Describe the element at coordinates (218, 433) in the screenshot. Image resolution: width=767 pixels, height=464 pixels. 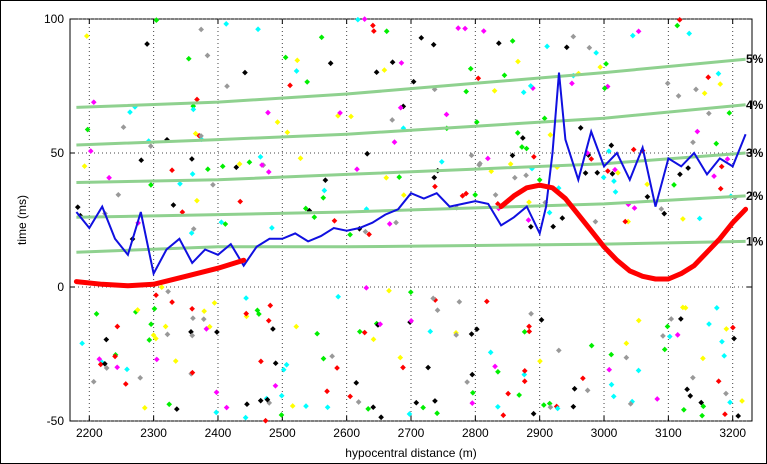
I see `x-tick-label: 2400` at that location.